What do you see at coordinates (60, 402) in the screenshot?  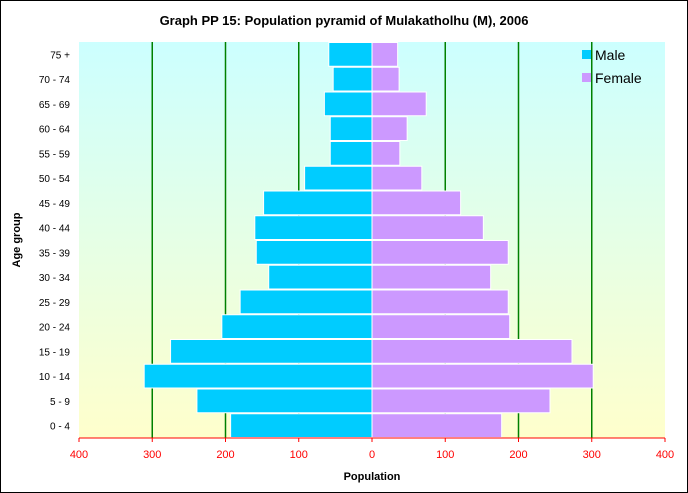 I see `y-tick-label: 5 - 9` at bounding box center [60, 402].